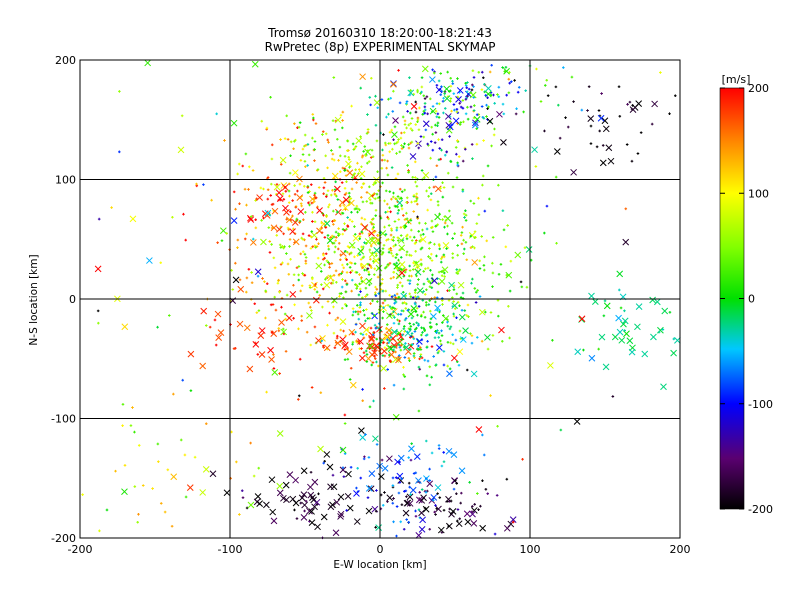  Describe the element at coordinates (65, 180) in the screenshot. I see `y-tick-label: 100` at that location.